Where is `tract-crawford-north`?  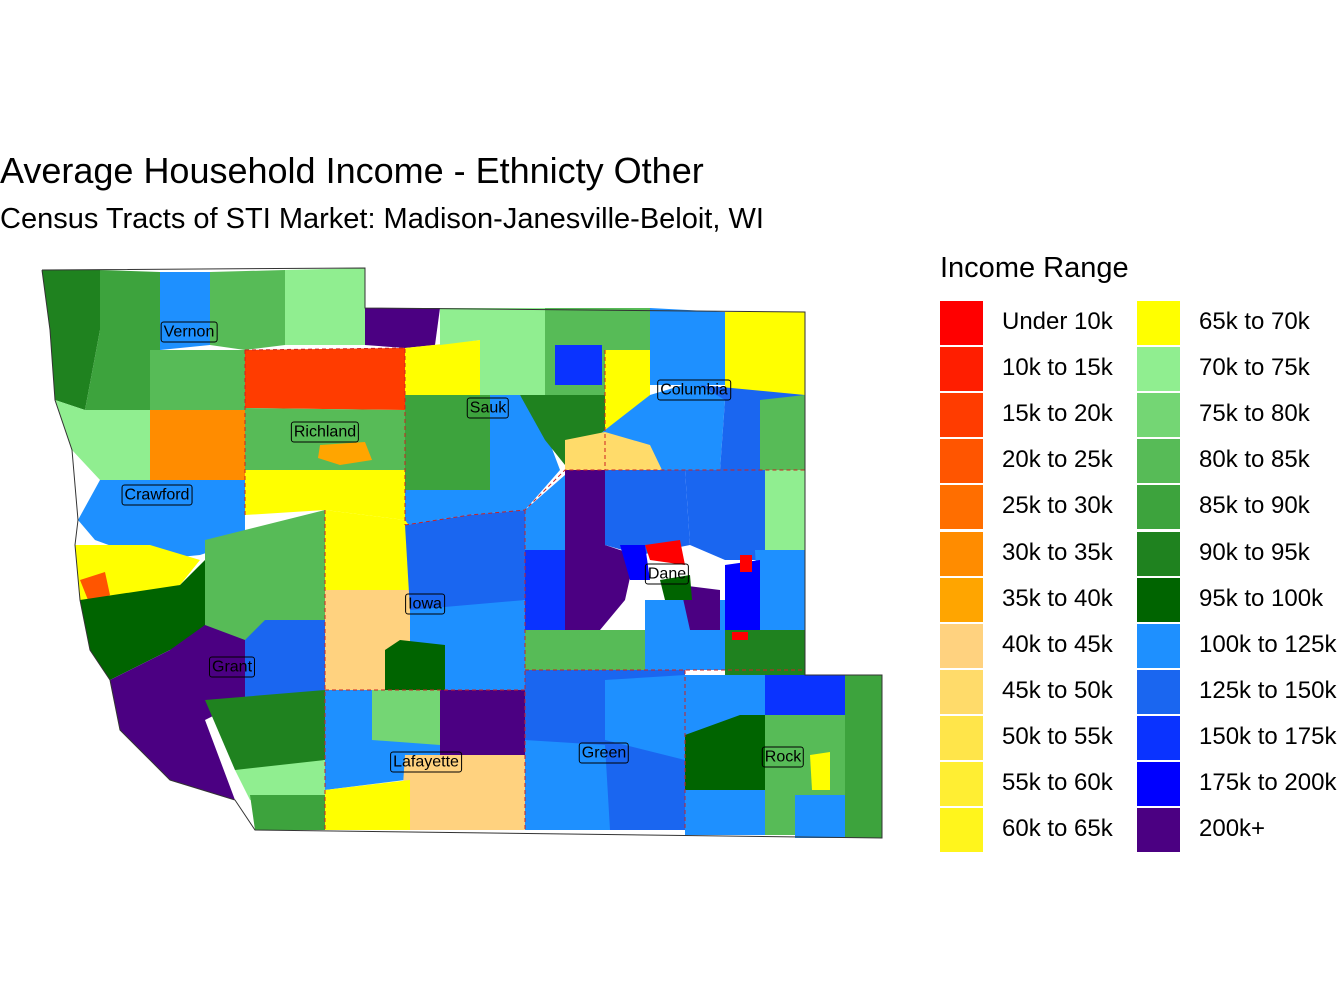
tract-crawford-north is located at coordinates (102, 440).